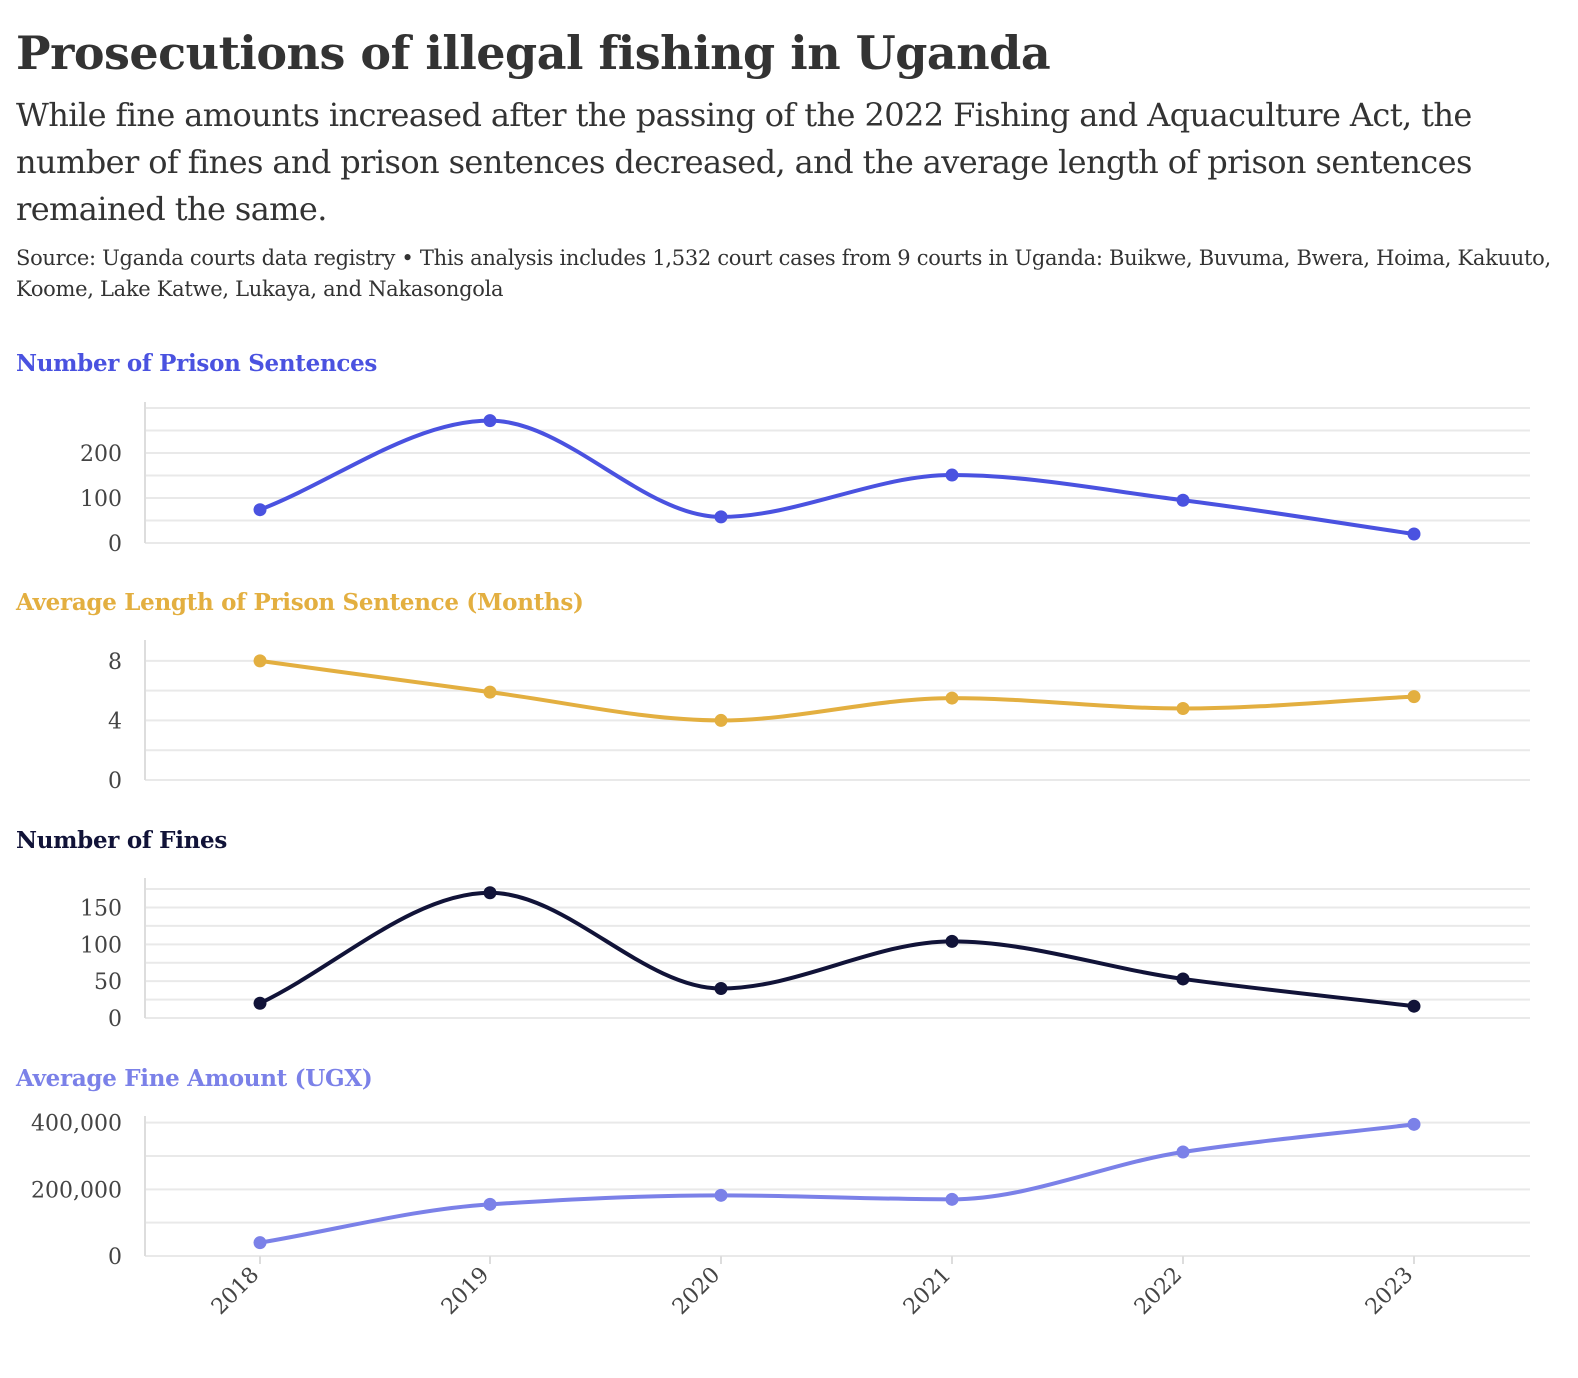 The image size is (1578, 1378). I want to click on panel-title-number-of-fines: Number of Fines, so click(122, 840).